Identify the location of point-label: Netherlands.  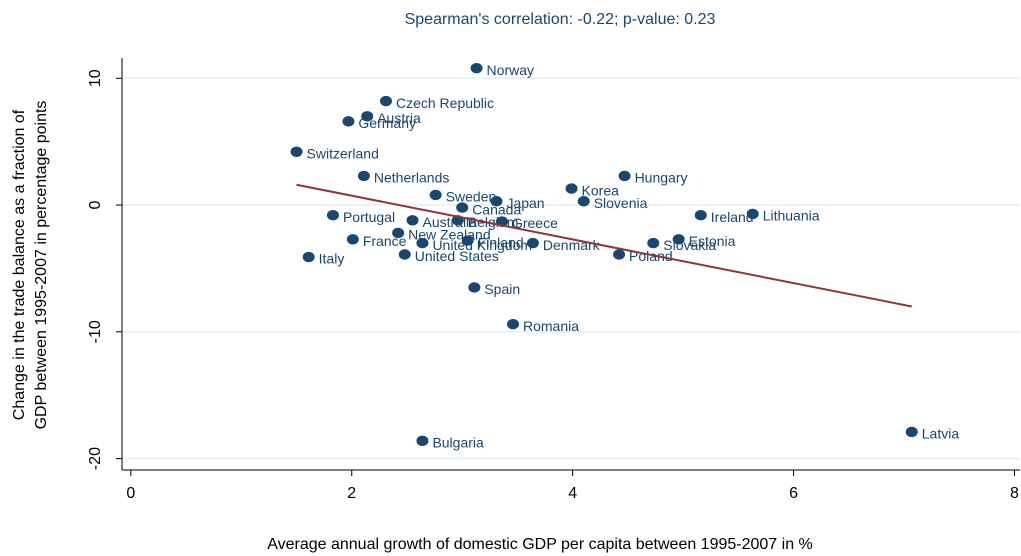
(412, 178).